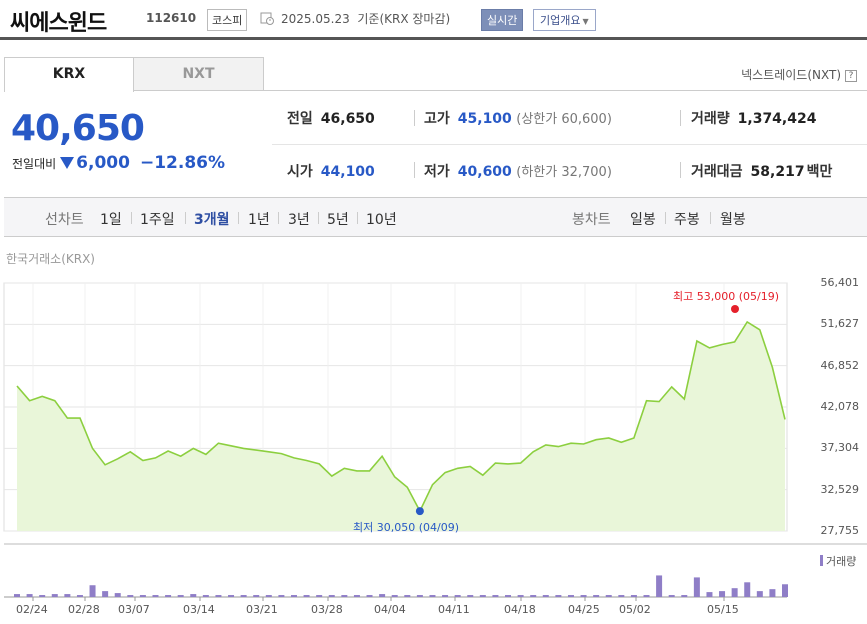  Describe the element at coordinates (502, 20) in the screenshot. I see `realtime-button: 실시간` at that location.